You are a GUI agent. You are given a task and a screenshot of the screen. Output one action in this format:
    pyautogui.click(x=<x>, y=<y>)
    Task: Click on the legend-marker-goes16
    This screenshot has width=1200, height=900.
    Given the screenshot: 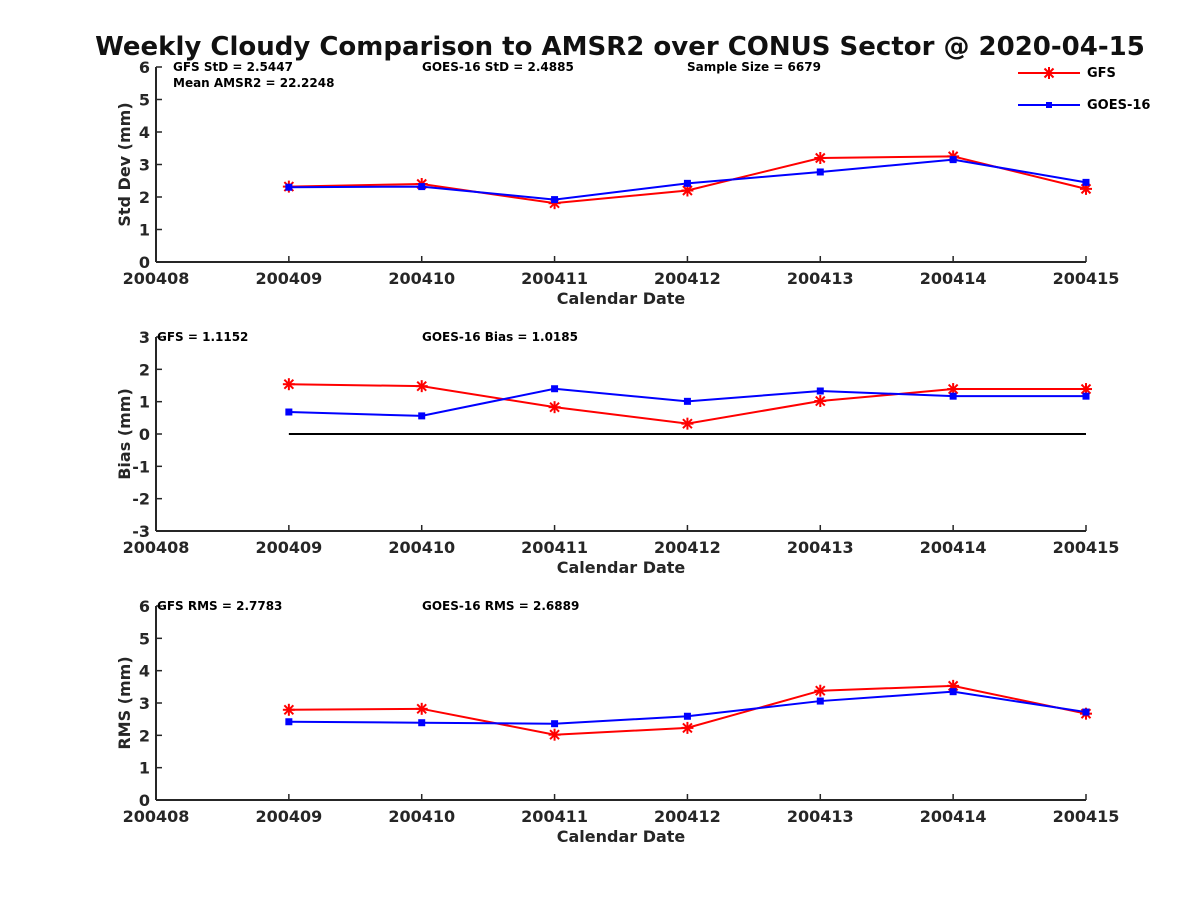 What is the action you would take?
    pyautogui.click(x=1049, y=105)
    